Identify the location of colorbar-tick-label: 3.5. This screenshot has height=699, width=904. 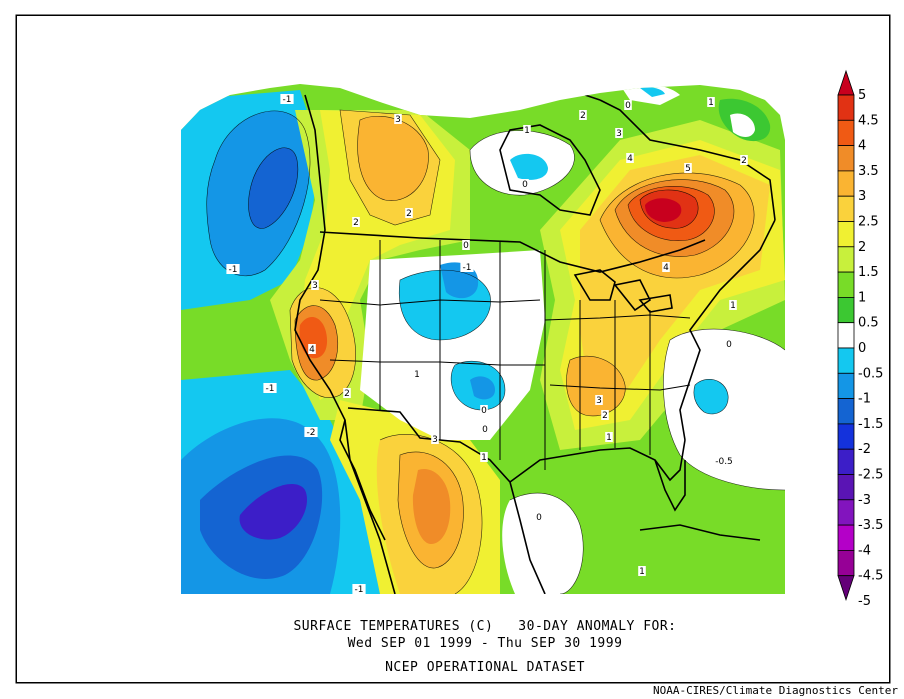
(868, 171).